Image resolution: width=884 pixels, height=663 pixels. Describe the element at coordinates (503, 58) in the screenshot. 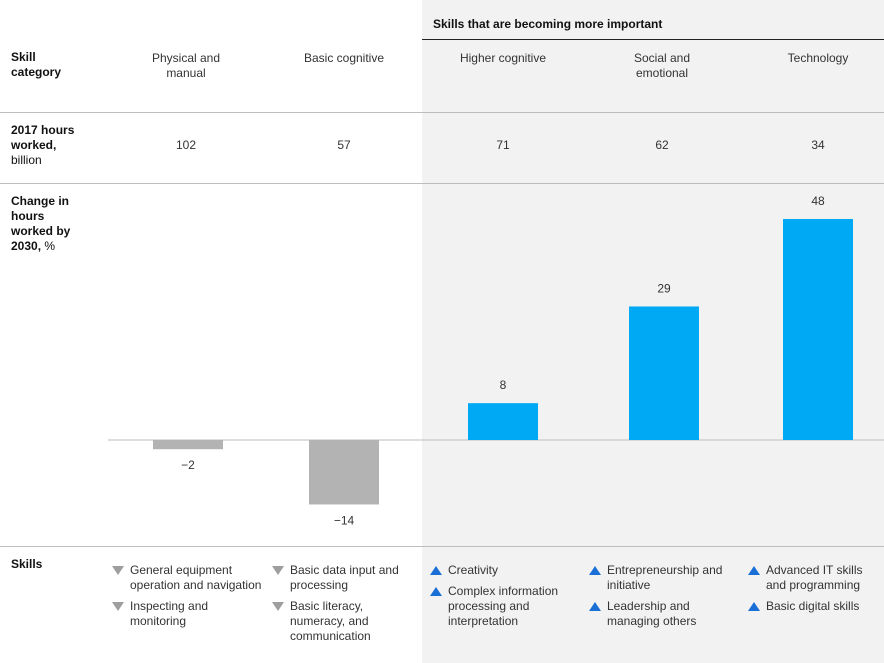

I see `column-header-higher-cognitive: Higher cognitive` at that location.